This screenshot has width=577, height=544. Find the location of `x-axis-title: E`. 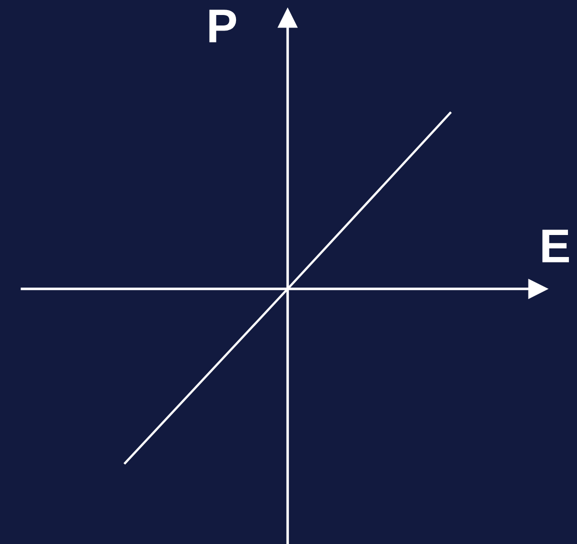

x-axis-title: E is located at coordinates (555, 246).